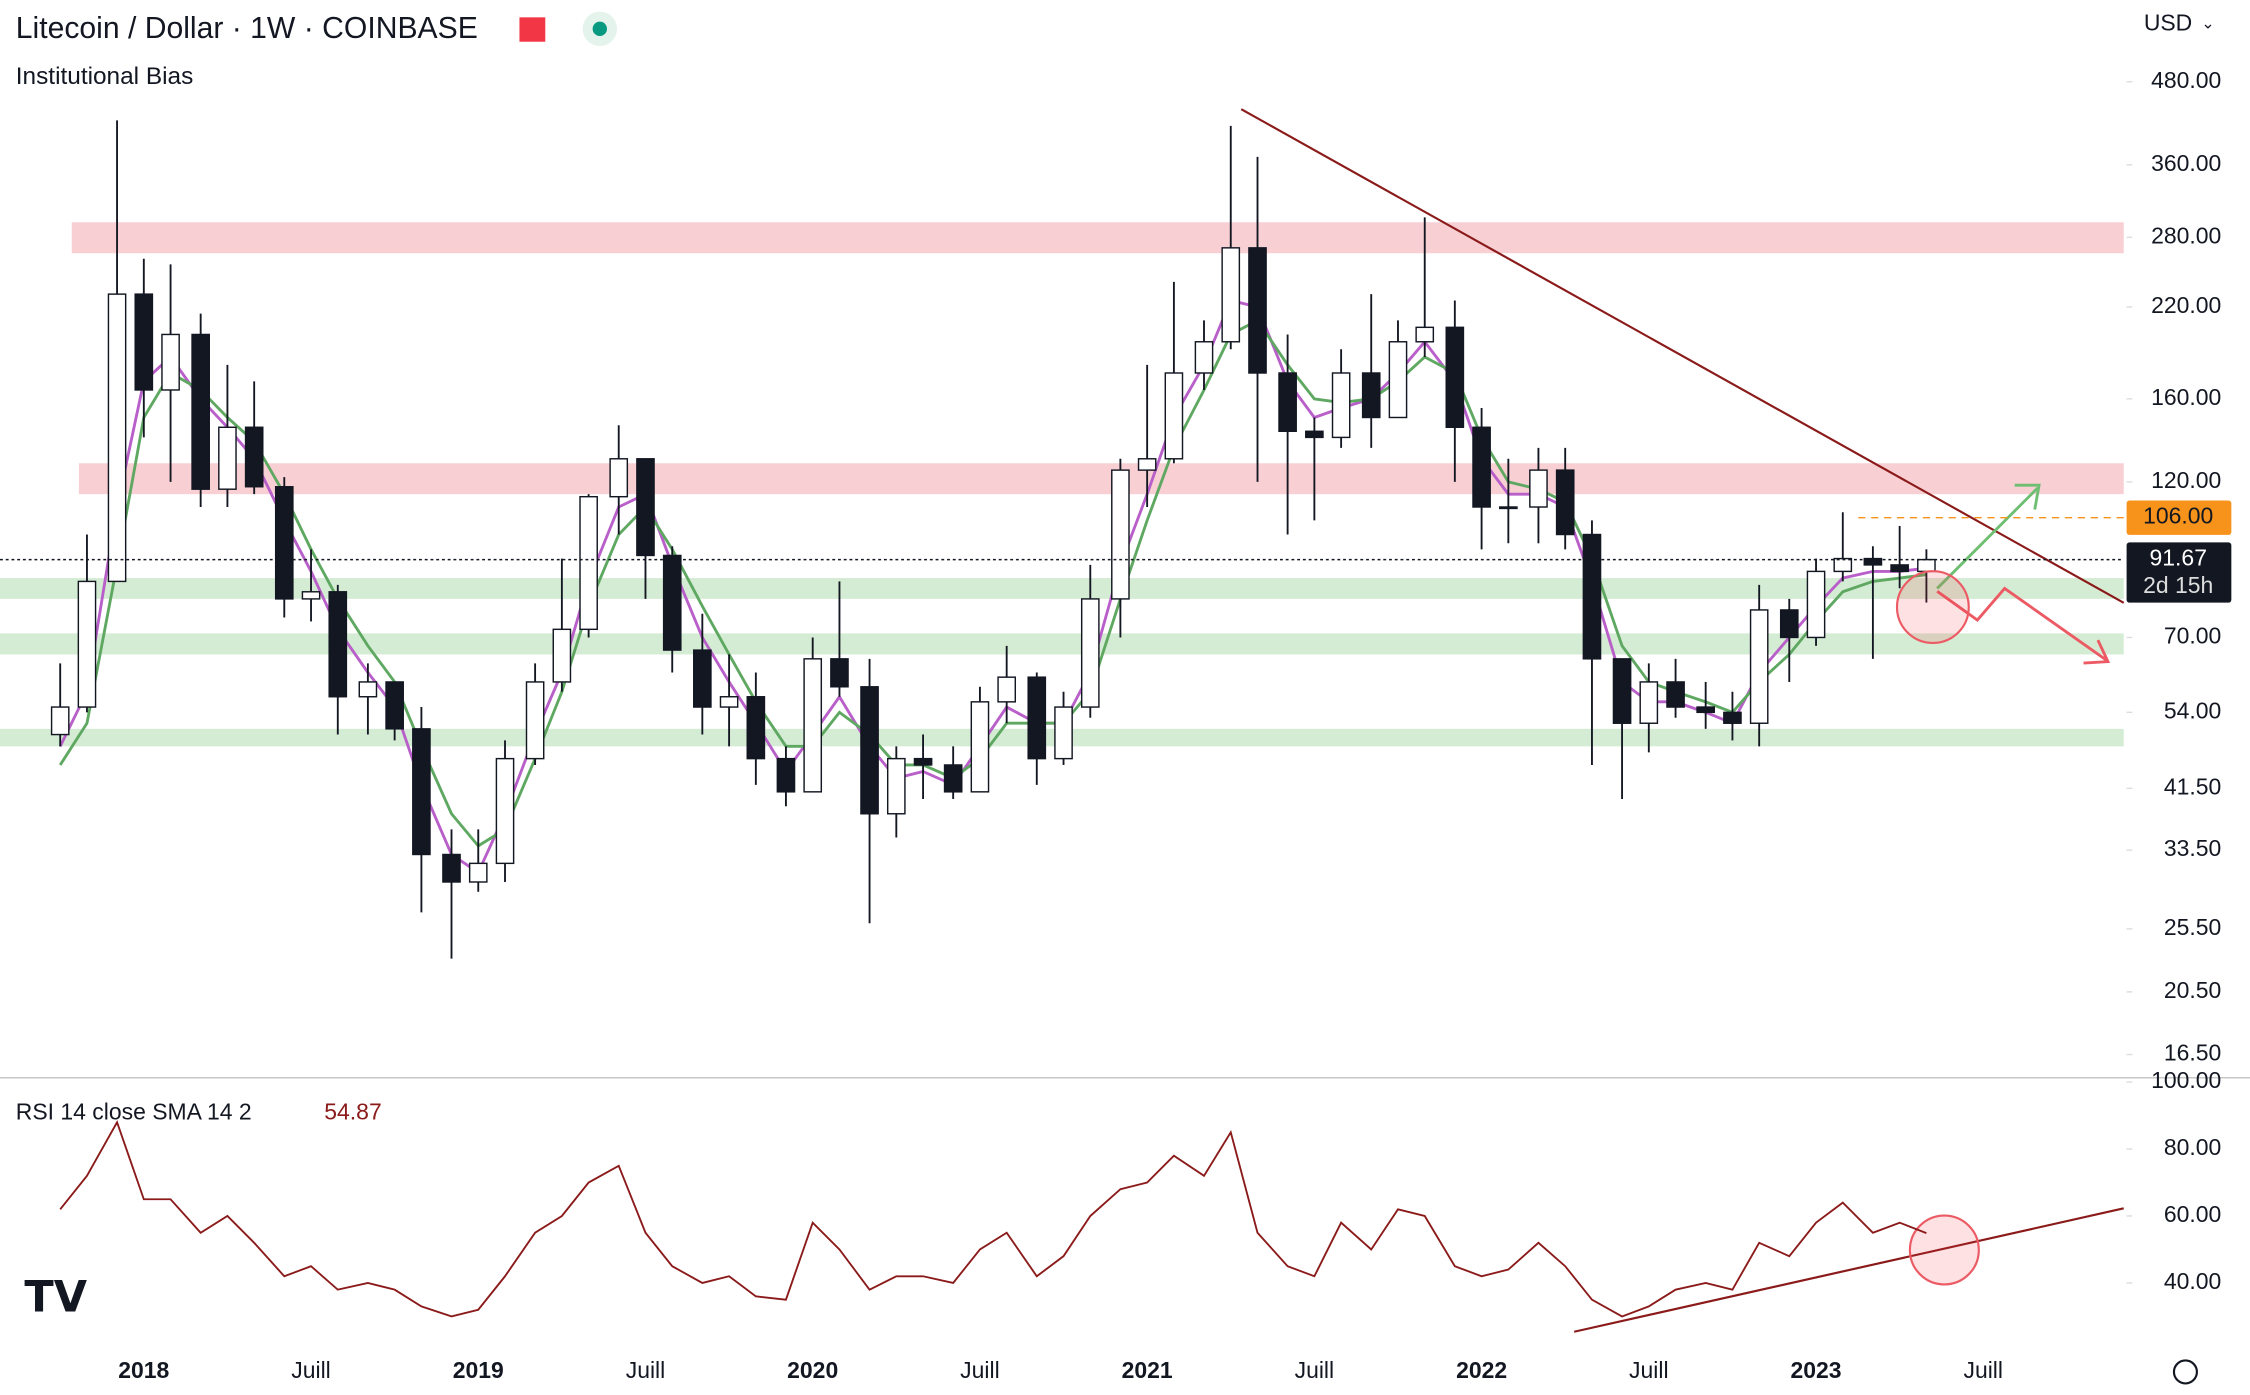 Image resolution: width=2250 pixels, height=1395 pixels. What do you see at coordinates (1848, 1270) in the screenshot?
I see `rsi-trend-line` at bounding box center [1848, 1270].